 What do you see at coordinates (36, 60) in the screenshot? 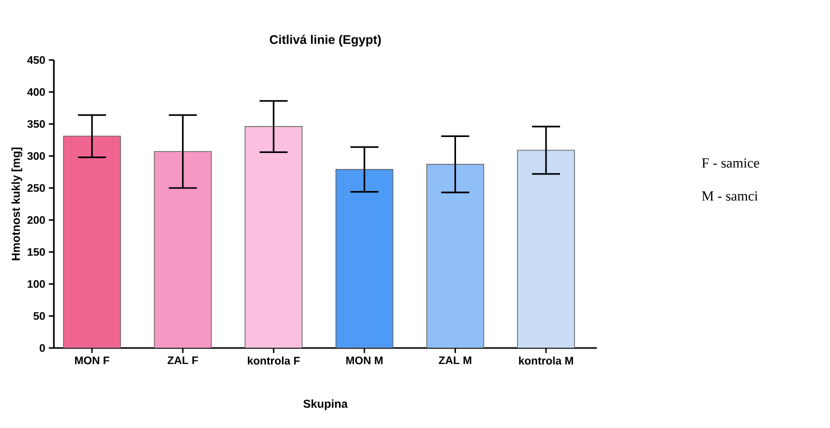
I see `y-tick-label: 450` at bounding box center [36, 60].